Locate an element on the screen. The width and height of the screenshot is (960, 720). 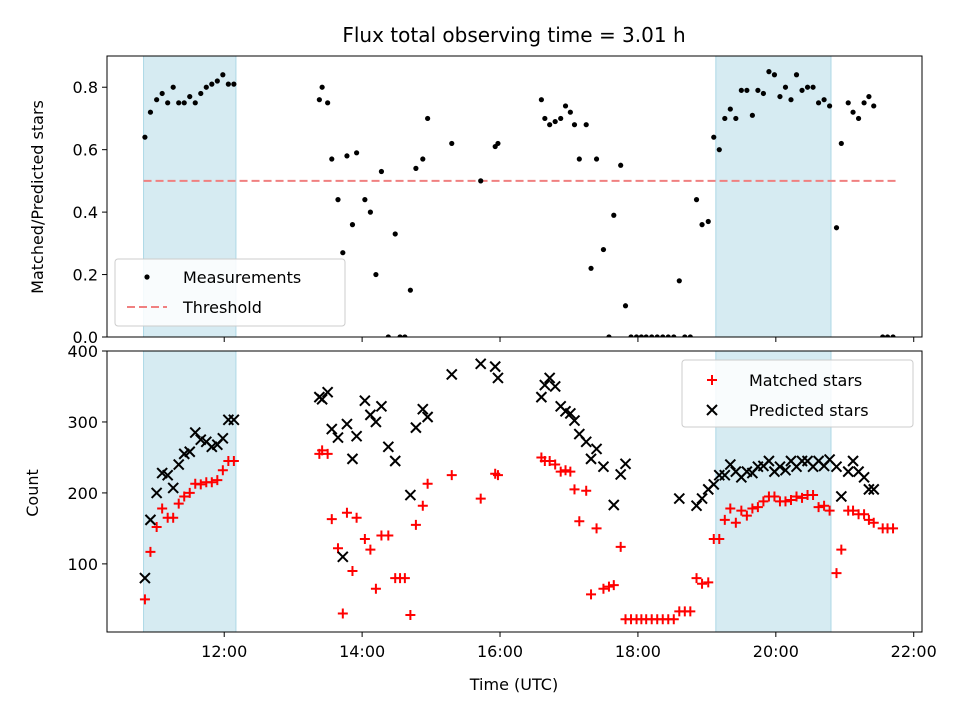
legend-predicted-marker is located at coordinates (712, 410).